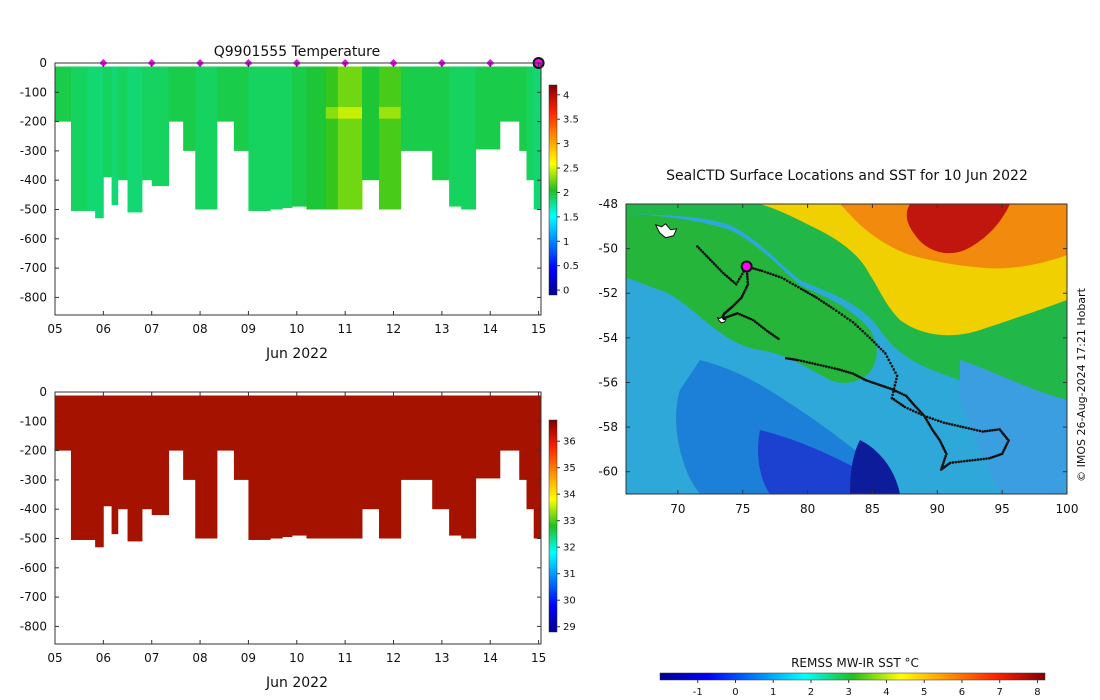  Describe the element at coordinates (390, 112) in the screenshot. I see `profile-warm-core` at that location.